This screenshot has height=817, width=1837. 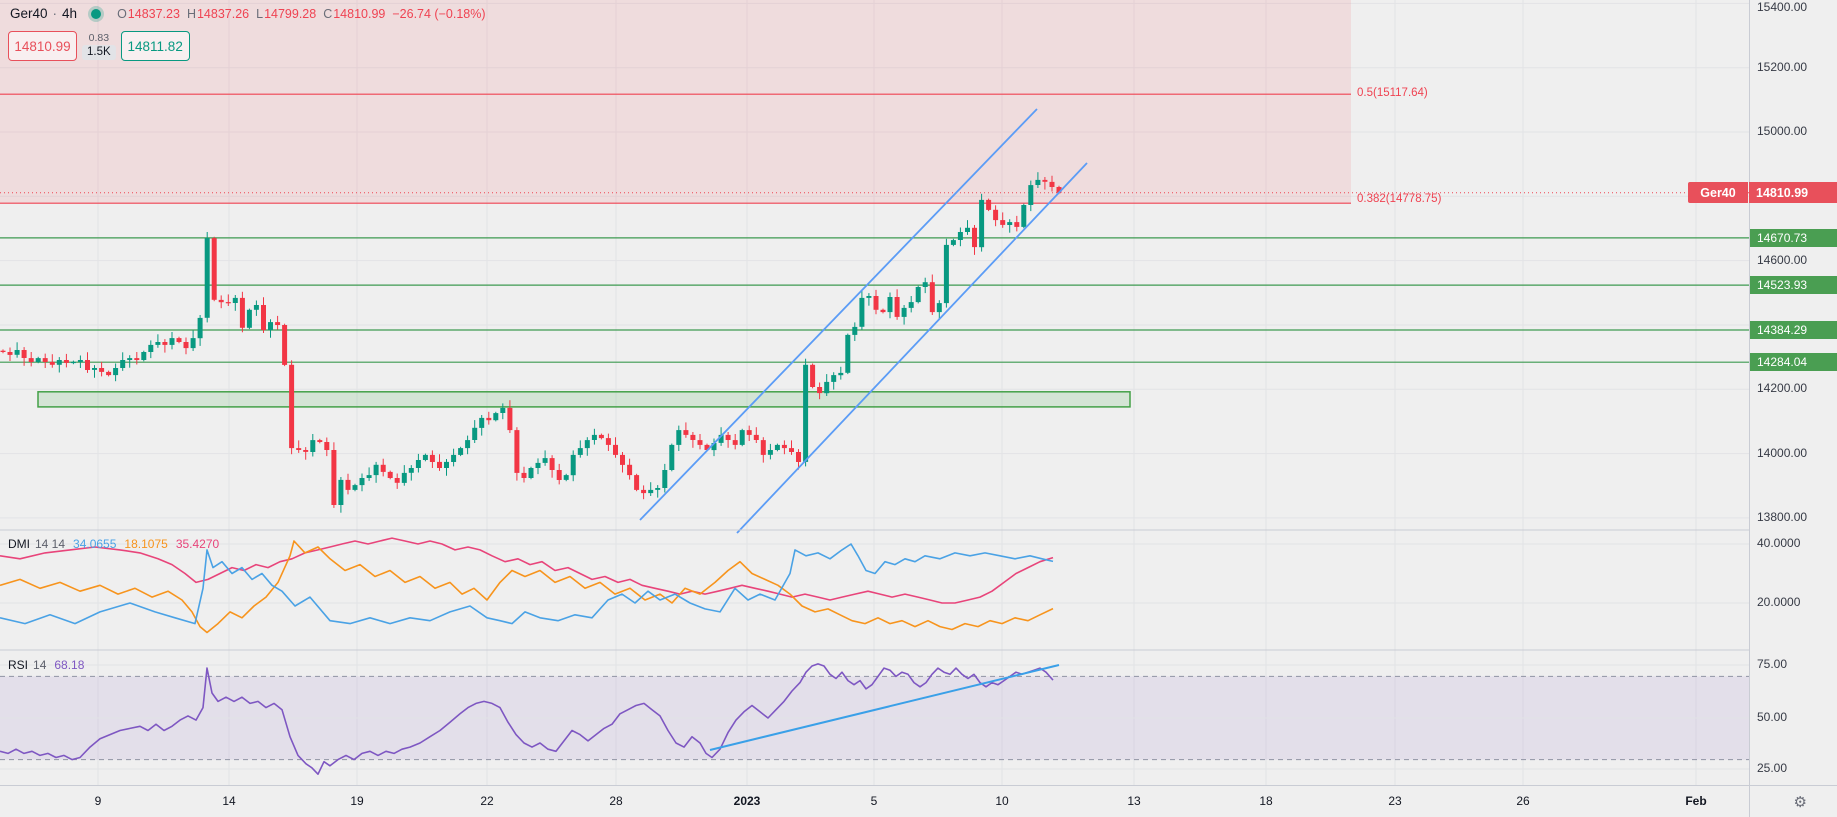 I want to click on dmi-plus-di-line, so click(x=527, y=584).